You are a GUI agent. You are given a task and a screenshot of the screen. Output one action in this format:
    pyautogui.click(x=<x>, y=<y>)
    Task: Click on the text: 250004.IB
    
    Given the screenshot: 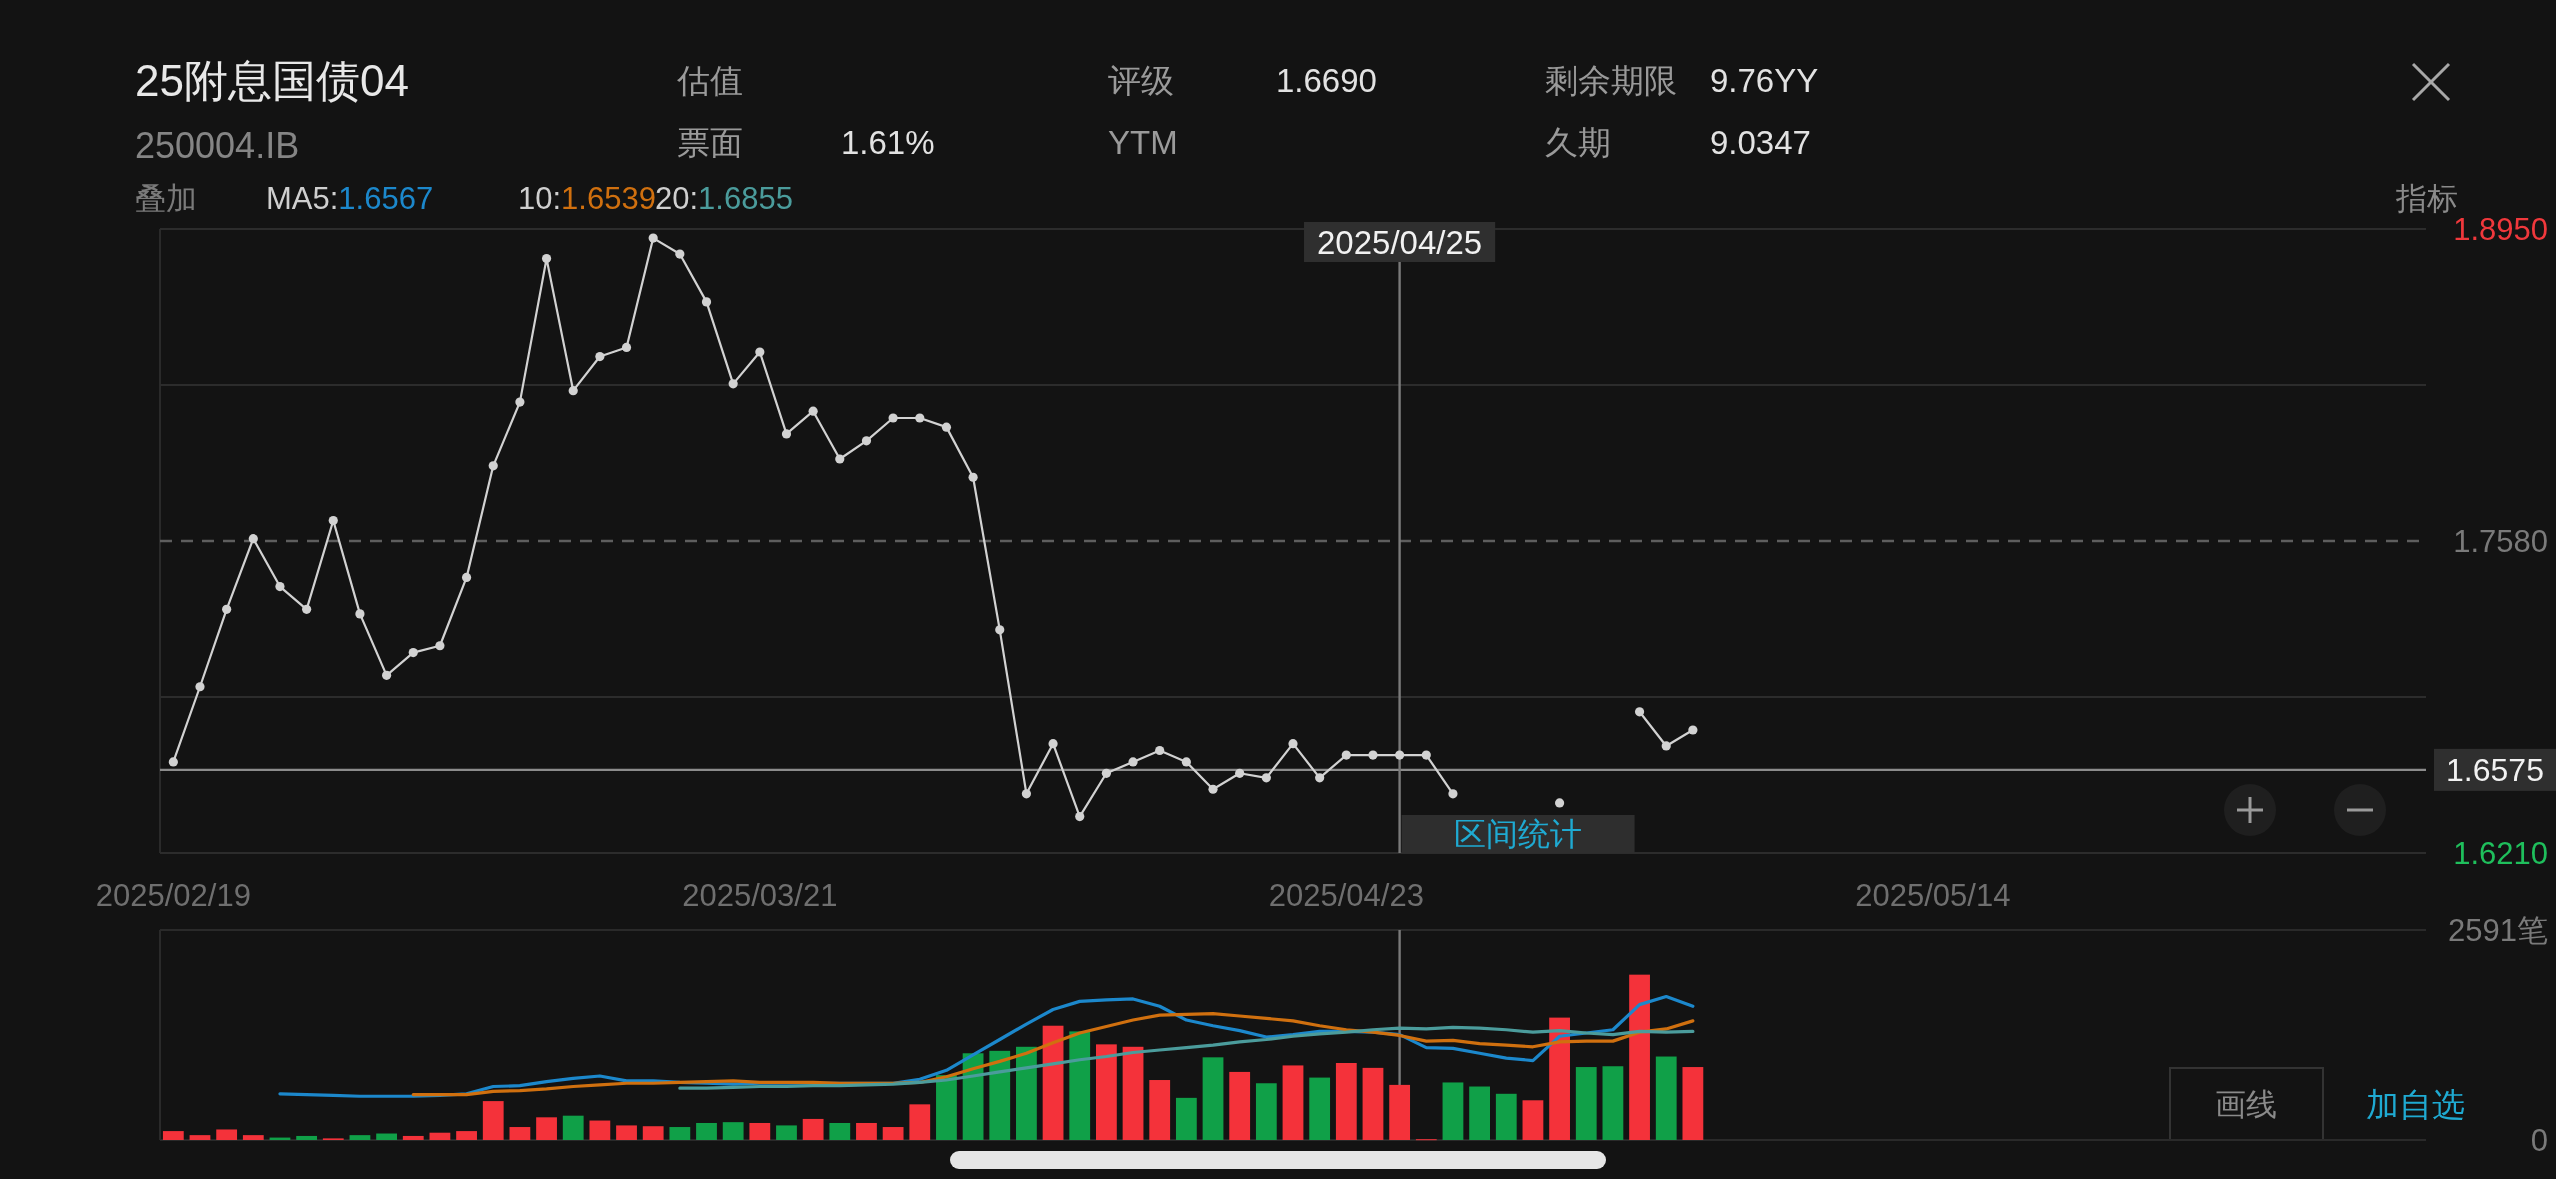 What is the action you would take?
    pyautogui.click(x=217, y=145)
    